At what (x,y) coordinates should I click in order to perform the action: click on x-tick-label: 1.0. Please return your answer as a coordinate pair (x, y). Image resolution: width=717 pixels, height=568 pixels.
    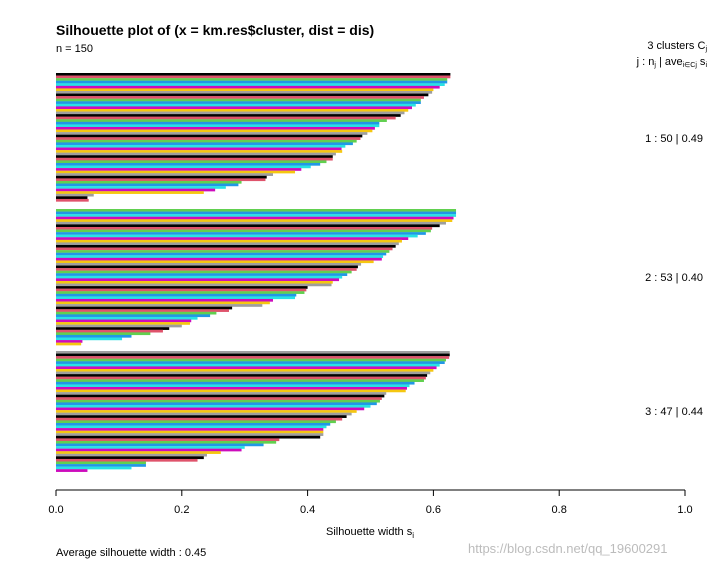
    Looking at the image, I should click on (684, 510).